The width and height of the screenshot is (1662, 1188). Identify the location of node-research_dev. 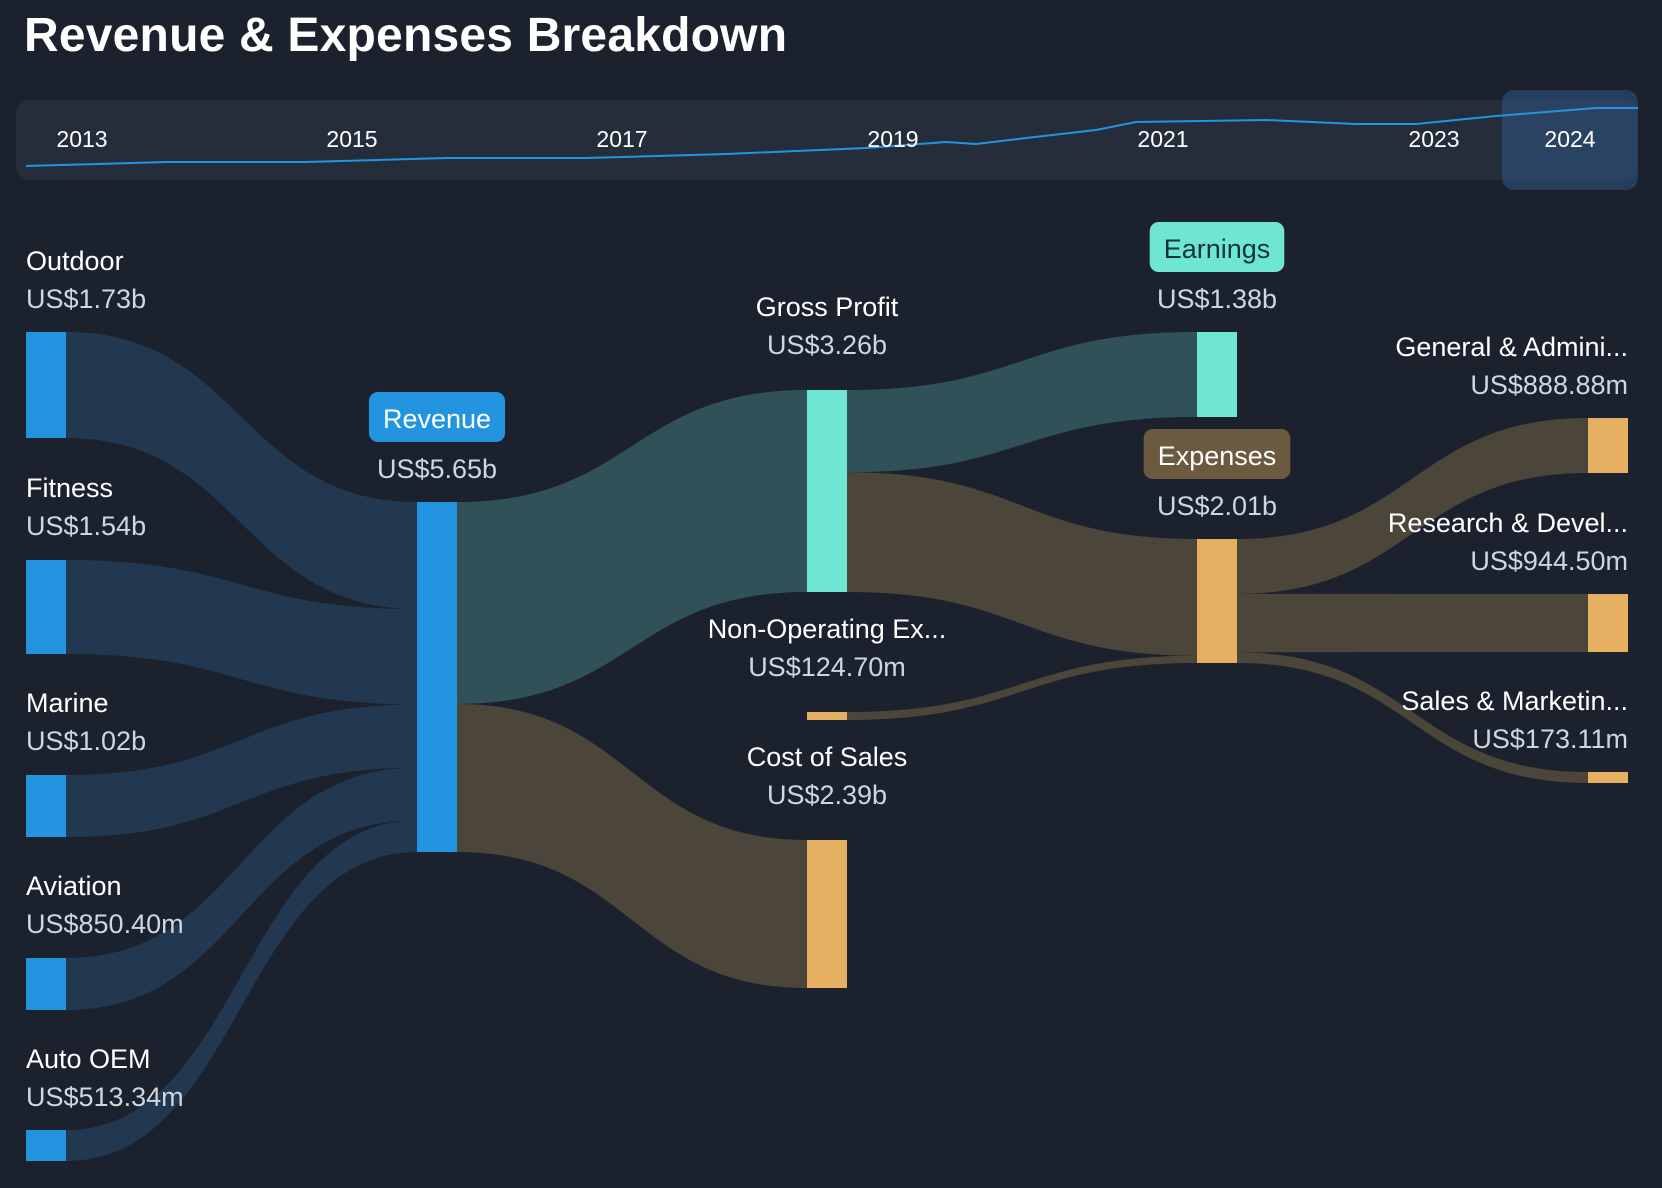
(1608, 623).